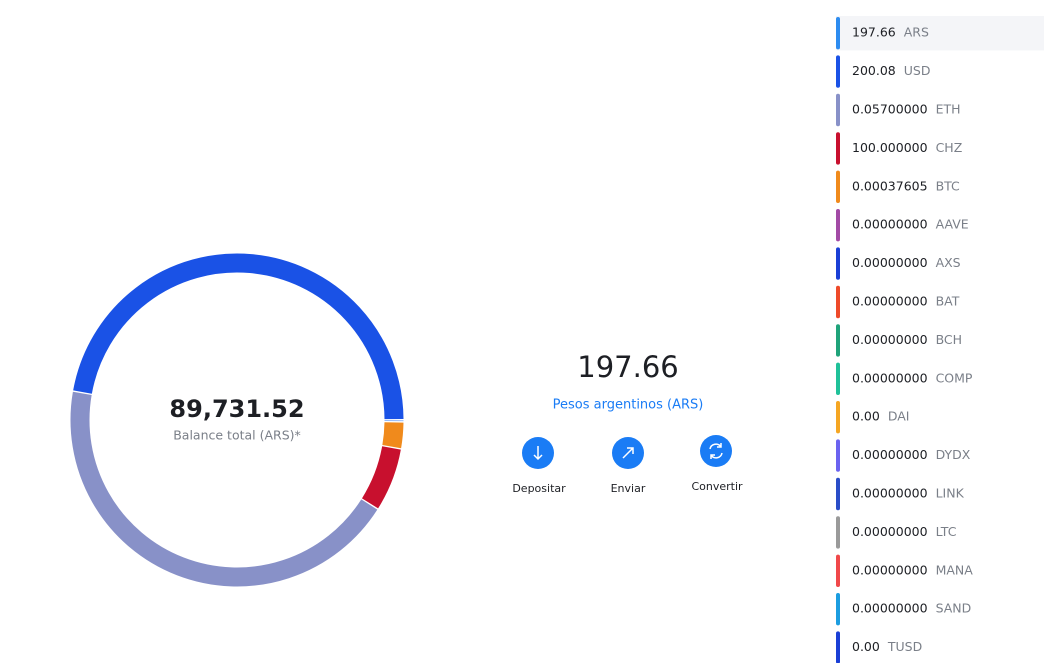 The image size is (1044, 667). Describe the element at coordinates (904, 646) in the screenshot. I see `asset-code: TUSD` at that location.